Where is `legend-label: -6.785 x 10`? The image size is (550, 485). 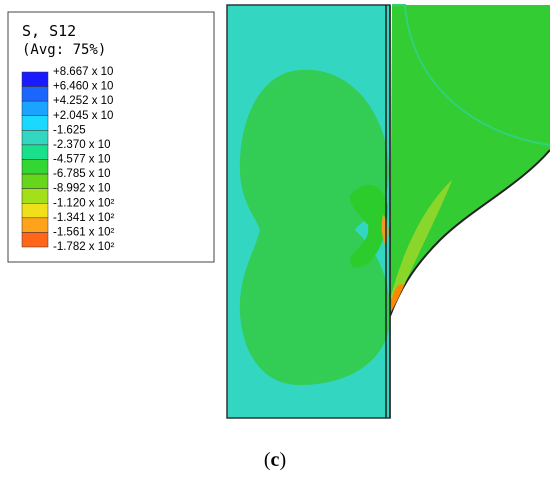 legend-label: -6.785 x 10 is located at coordinates (82, 174).